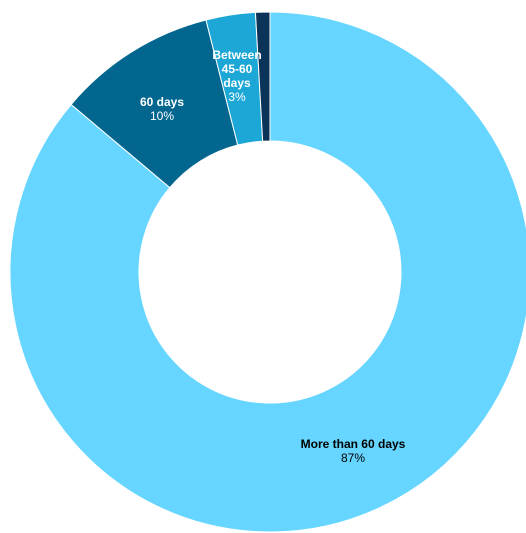 This screenshot has height=533, width=526. I want to click on slice-label-percent: 87%, so click(353, 458).